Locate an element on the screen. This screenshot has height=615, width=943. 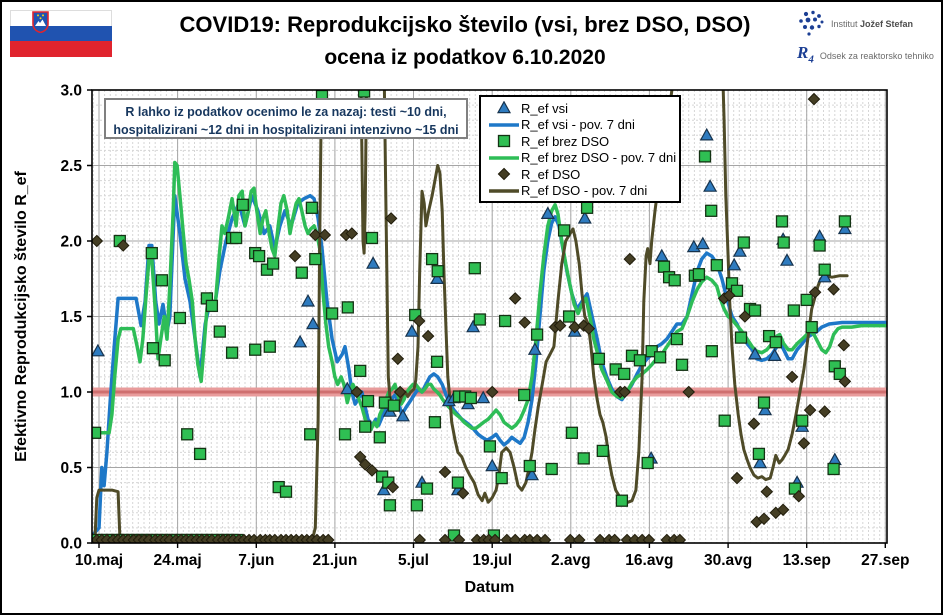
institute-name: Institut Jožef Stefan is located at coordinates (872, 24).